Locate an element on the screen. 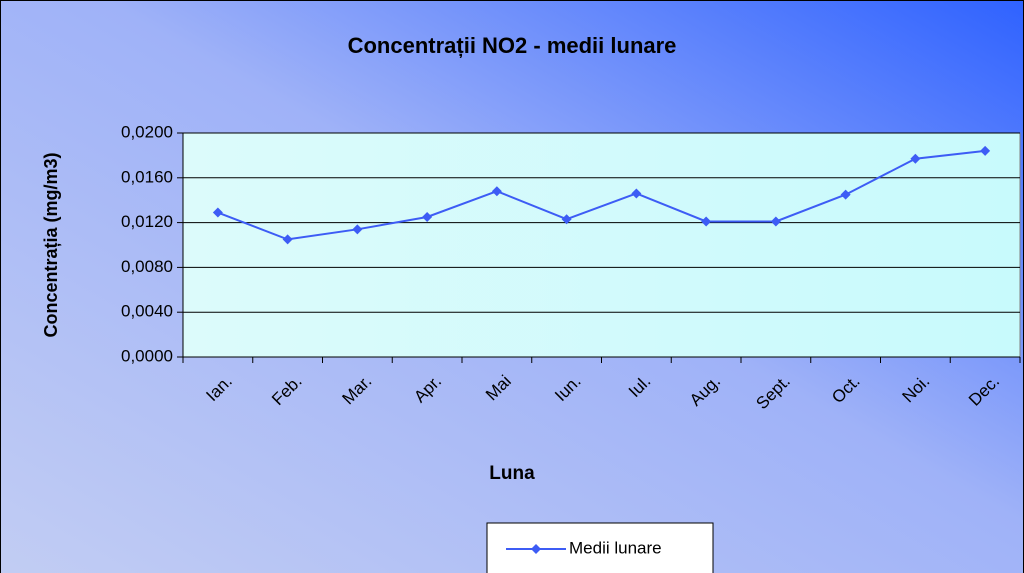 Image resolution: width=1024 pixels, height=573 pixels. y-tick-label: 0,0000 is located at coordinates (147, 355).